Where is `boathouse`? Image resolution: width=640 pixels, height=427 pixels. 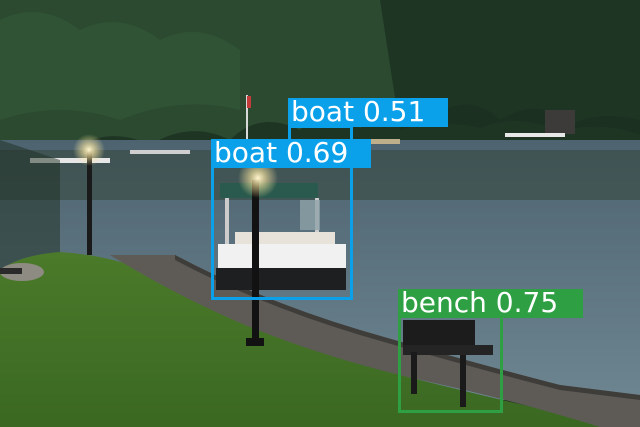 boathouse is located at coordinates (560, 122).